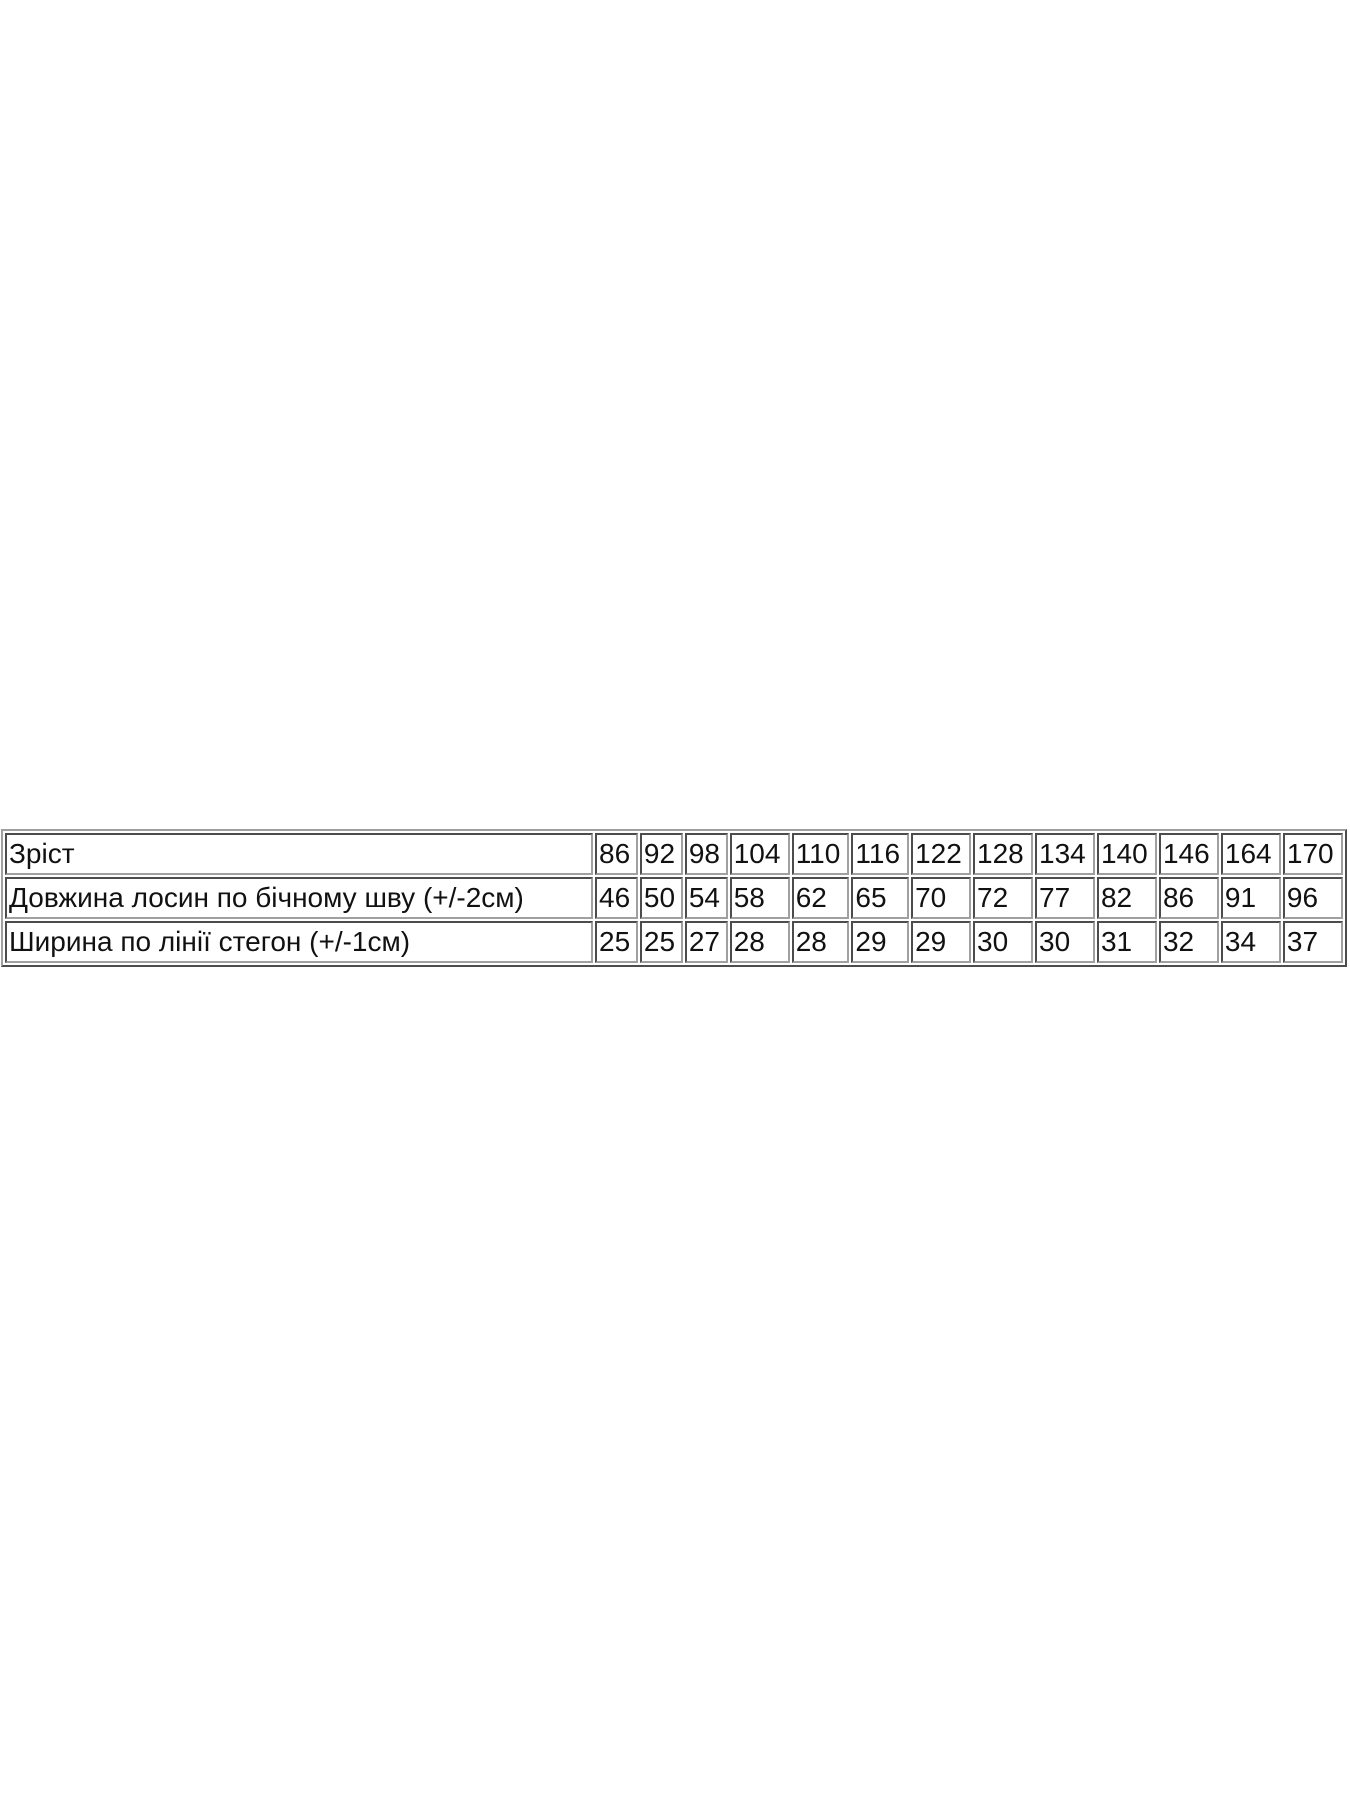 This screenshot has height=1800, width=1350. I want to click on table-cell: 122, so click(941, 854).